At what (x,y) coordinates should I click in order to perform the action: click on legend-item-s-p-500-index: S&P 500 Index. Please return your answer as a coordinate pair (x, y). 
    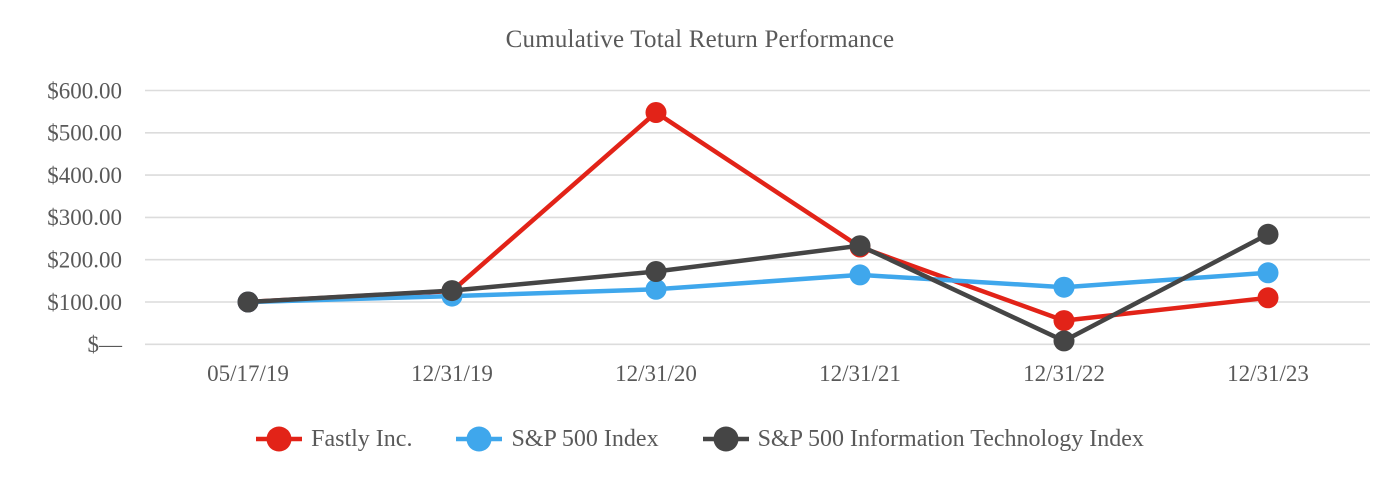
    Looking at the image, I should click on (557, 439).